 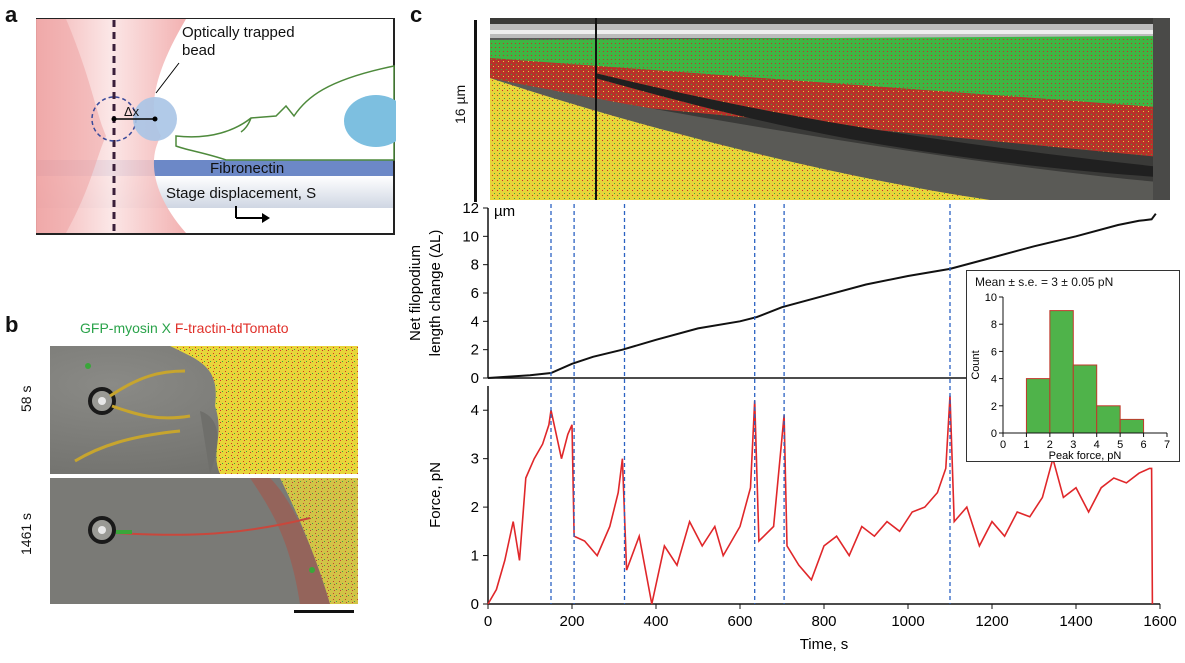 What do you see at coordinates (991, 621) in the screenshot?
I see `x-tick-label: 1200` at bounding box center [991, 621].